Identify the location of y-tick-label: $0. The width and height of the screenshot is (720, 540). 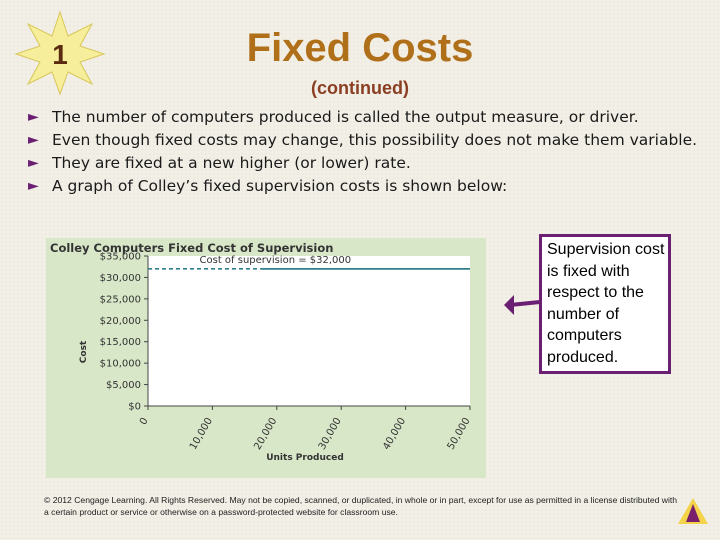
(134, 407).